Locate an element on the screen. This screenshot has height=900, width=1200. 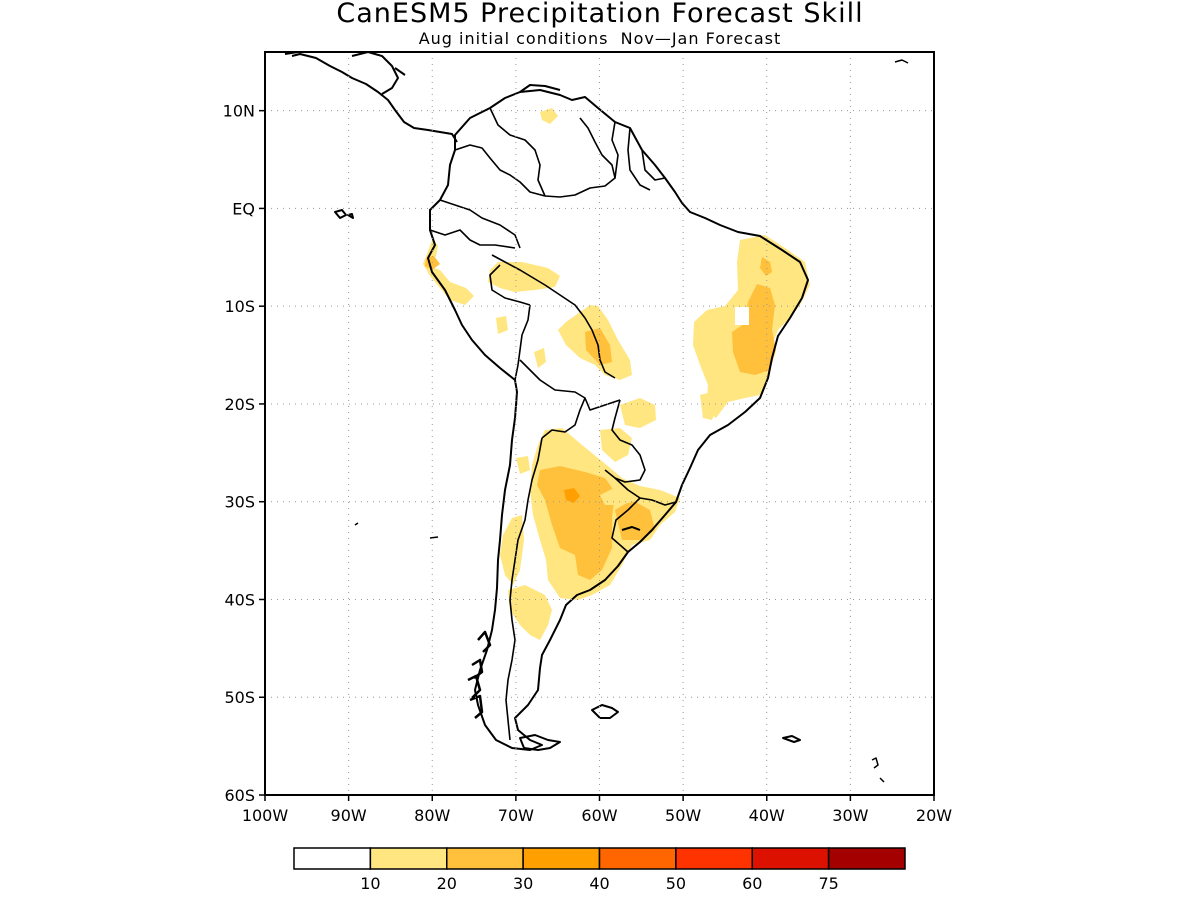
south-georgia is located at coordinates (791, 739).